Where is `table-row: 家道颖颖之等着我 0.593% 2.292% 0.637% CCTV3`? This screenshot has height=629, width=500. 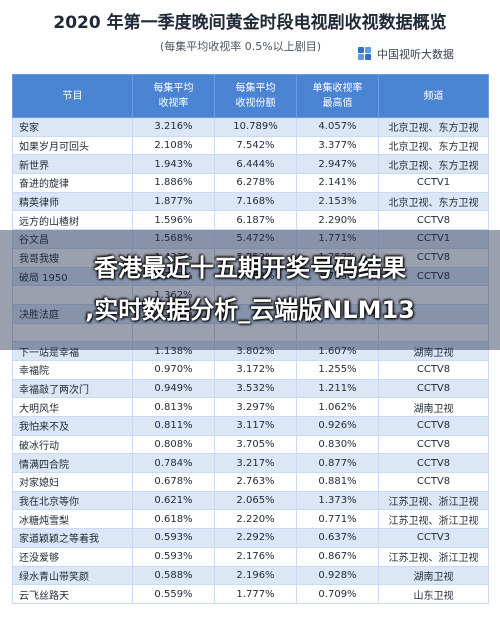
table-row: 家道颖颖之等着我 0.593% 2.292% 0.637% CCTV3 is located at coordinates (250, 538).